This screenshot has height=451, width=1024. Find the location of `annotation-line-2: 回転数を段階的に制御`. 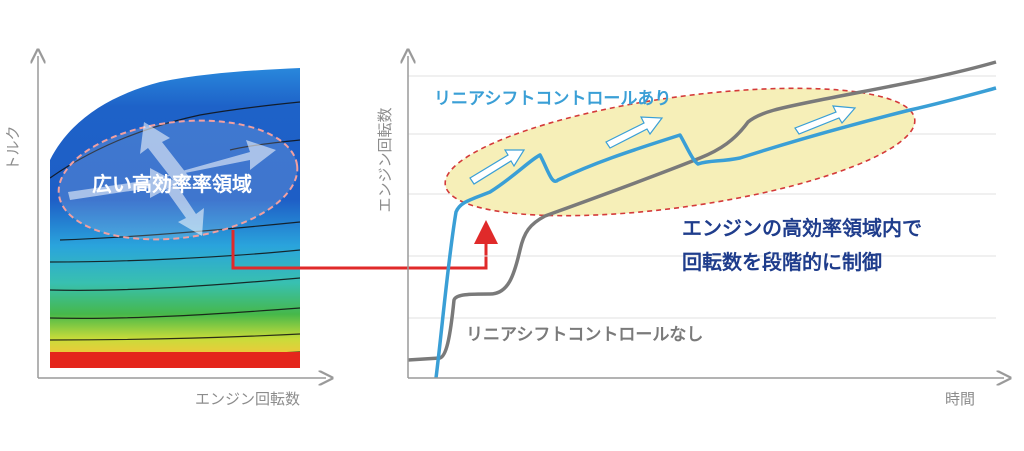

annotation-line-2: 回転数を段階的に制御 is located at coordinates (782, 262).